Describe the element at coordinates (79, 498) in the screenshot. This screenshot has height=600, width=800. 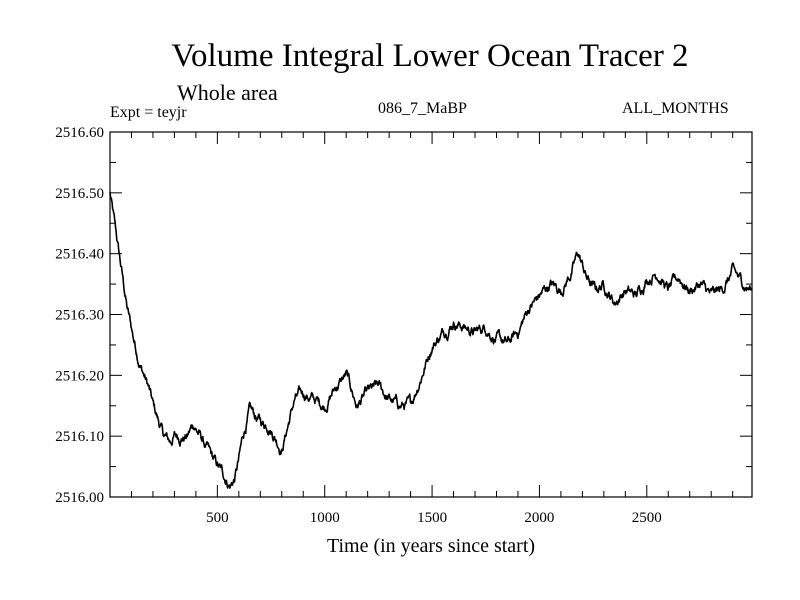
I see `y-tick-label: 2516.00` at that location.